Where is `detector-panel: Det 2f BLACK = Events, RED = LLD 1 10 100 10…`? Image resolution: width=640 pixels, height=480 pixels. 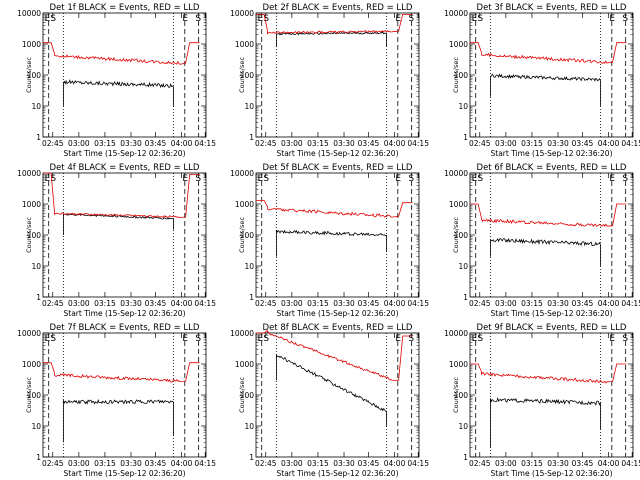 detector-panel: Det 2f BLACK = Events, RED = LLD 1 10 100 10… is located at coordinates (321, 80).